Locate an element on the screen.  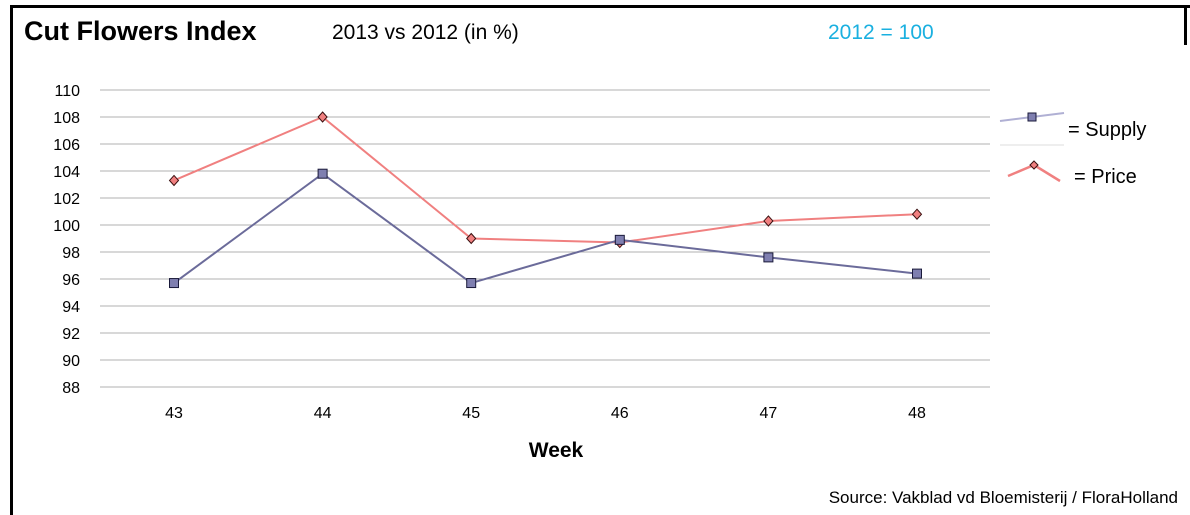
y-tick-label: 106 is located at coordinates (66, 145).